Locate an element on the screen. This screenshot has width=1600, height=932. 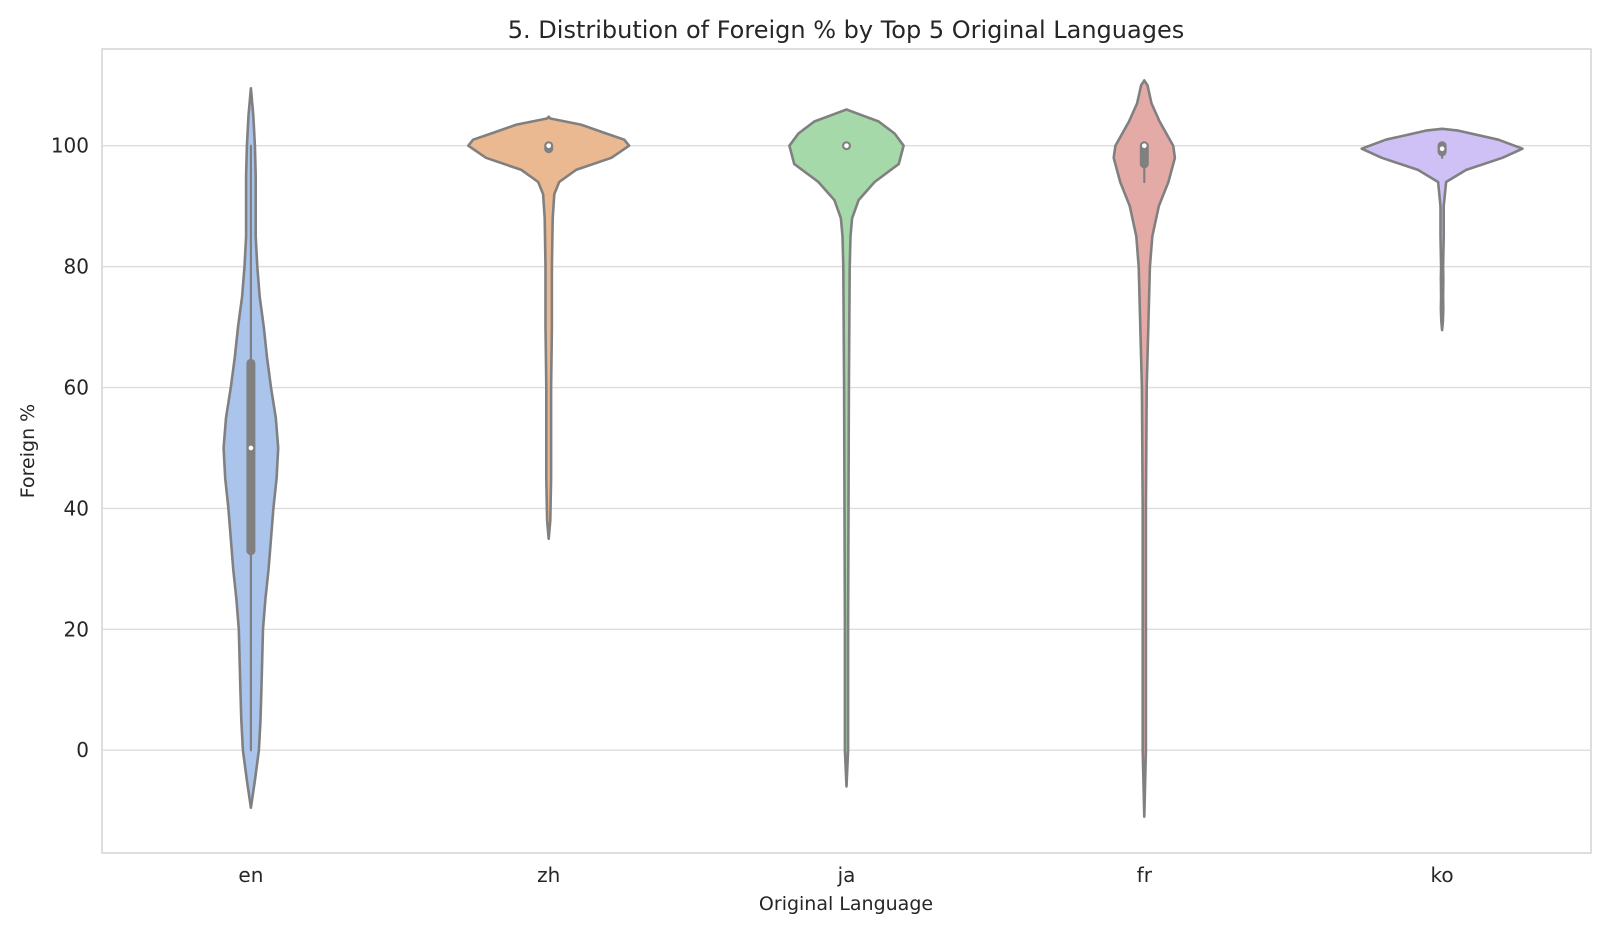
y-tick-label: 40 is located at coordinates (76, 508).